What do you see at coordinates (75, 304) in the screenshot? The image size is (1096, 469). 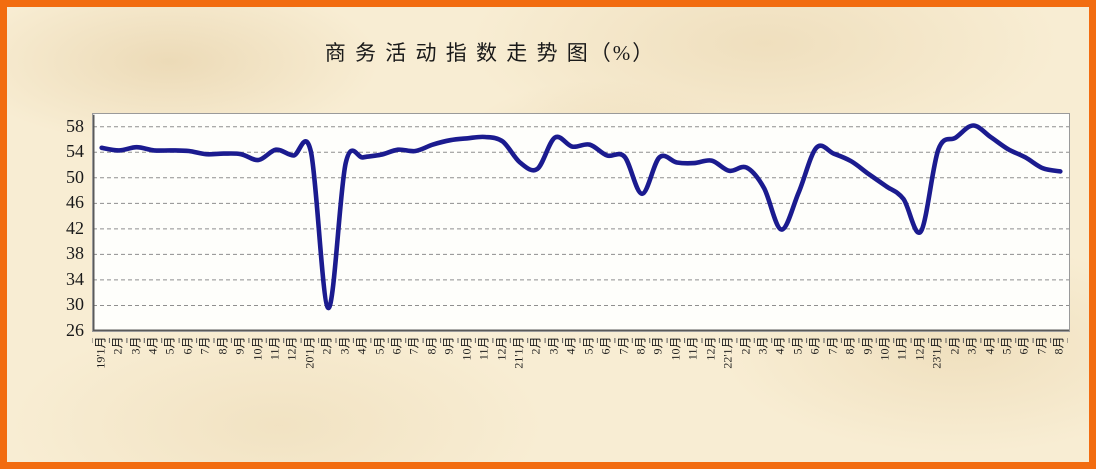 I see `y-tick-label: 30` at bounding box center [75, 304].